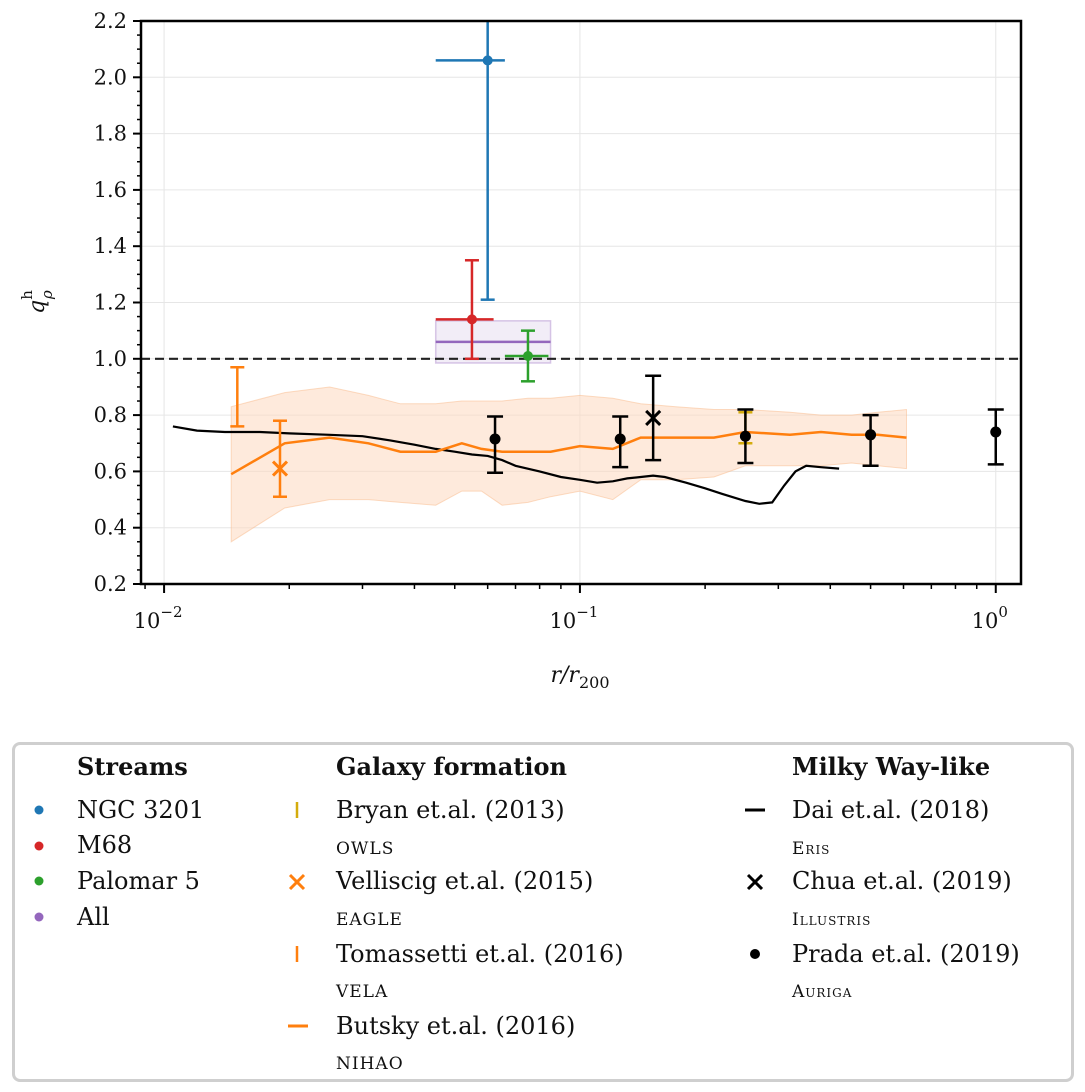 This screenshot has width=1085, height=1092. Describe the element at coordinates (110, 359) in the screenshot. I see `y-tick-label: 1.0` at that location.